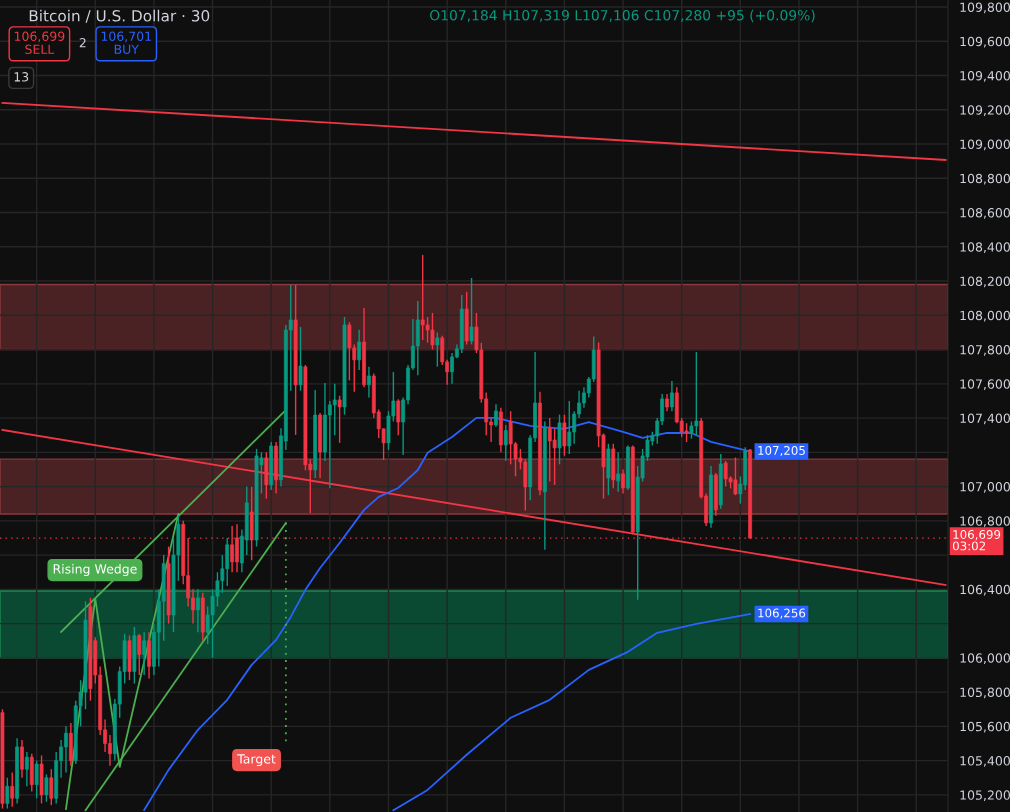 This screenshot has width=1010, height=812. What do you see at coordinates (985, 590) in the screenshot?
I see `y-tick-label: 106,400` at bounding box center [985, 590].